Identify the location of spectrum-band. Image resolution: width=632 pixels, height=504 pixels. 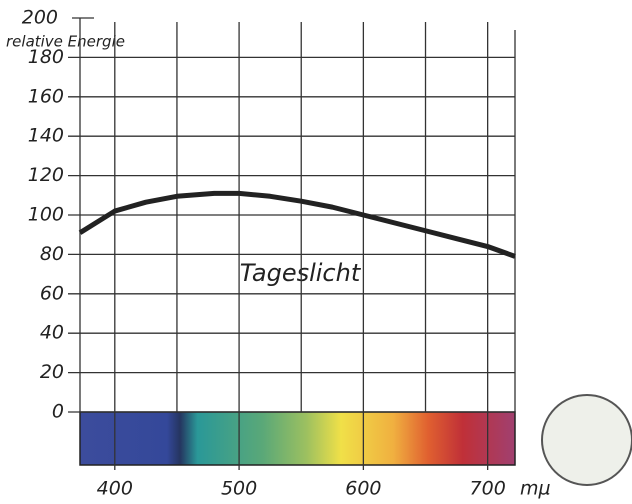
(297, 438).